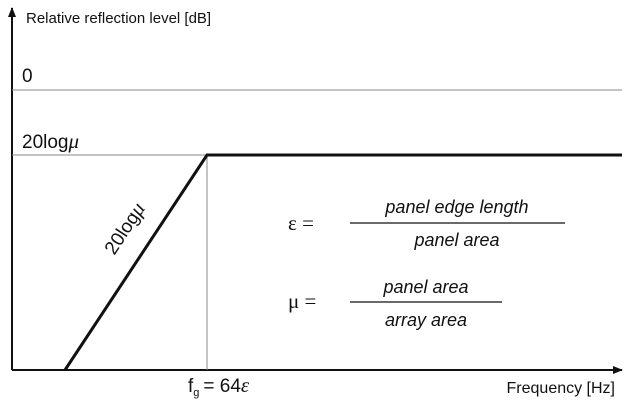 The image size is (626, 405). I want to click on cutoff-subscript: g, so click(196, 393).